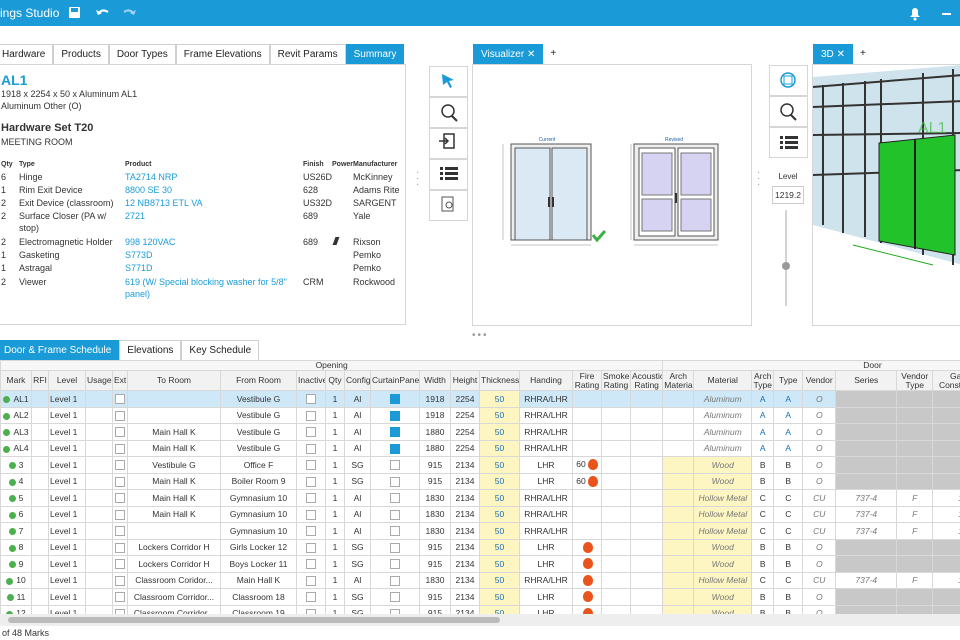 Image resolution: width=960 pixels, height=640 pixels. What do you see at coordinates (60, 350) in the screenshot?
I see `tab: Door & Frame Schedule` at bounding box center [60, 350].